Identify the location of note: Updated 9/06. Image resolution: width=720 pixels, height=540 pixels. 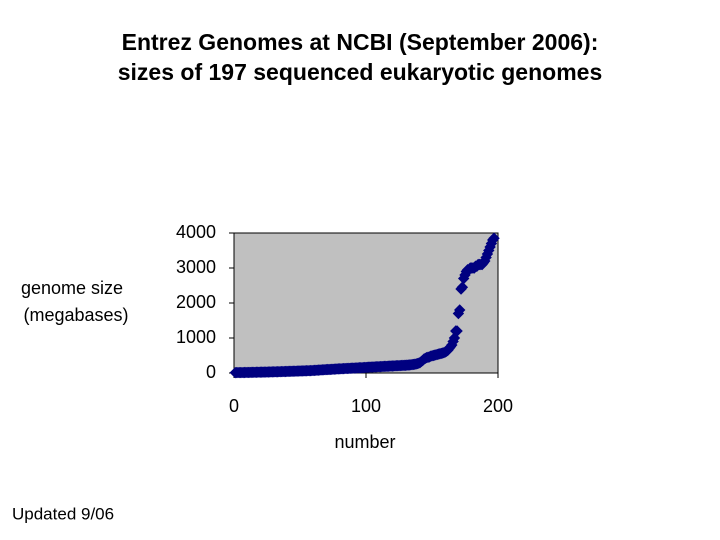
(63, 513).